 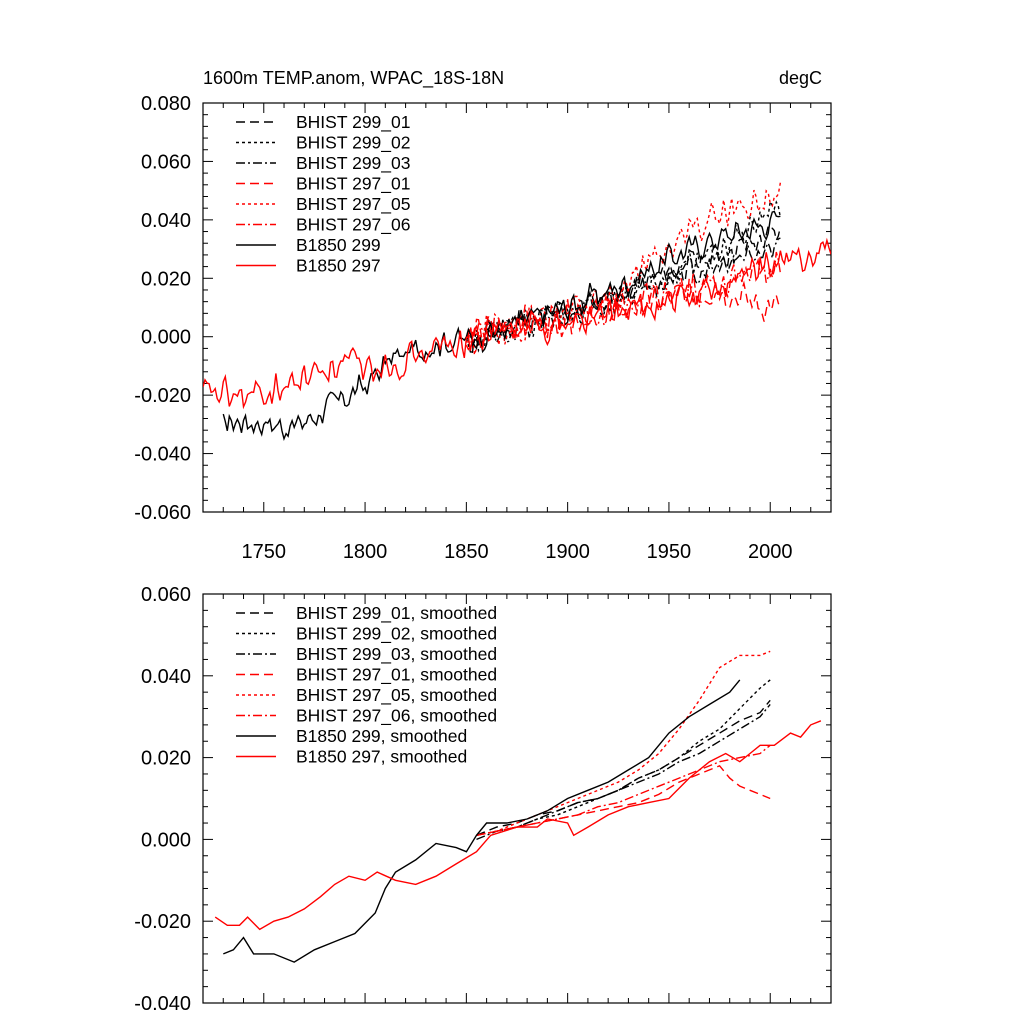 I want to click on legend-label: BHIST 297_01, smoothed, so click(x=396, y=675).